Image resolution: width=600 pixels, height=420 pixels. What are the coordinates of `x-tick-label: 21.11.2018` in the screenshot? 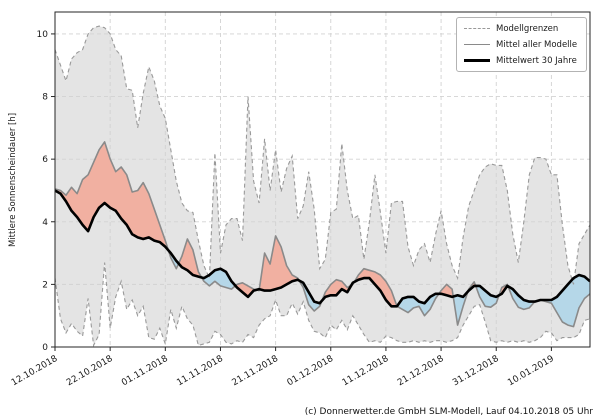 It's located at (255, 371).